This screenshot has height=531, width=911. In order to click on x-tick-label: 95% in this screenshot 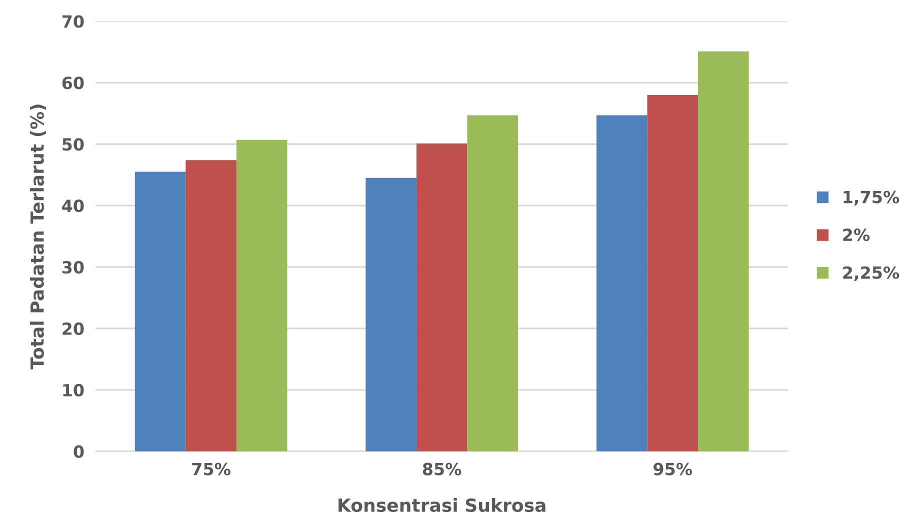, I will do `click(673, 469)`.